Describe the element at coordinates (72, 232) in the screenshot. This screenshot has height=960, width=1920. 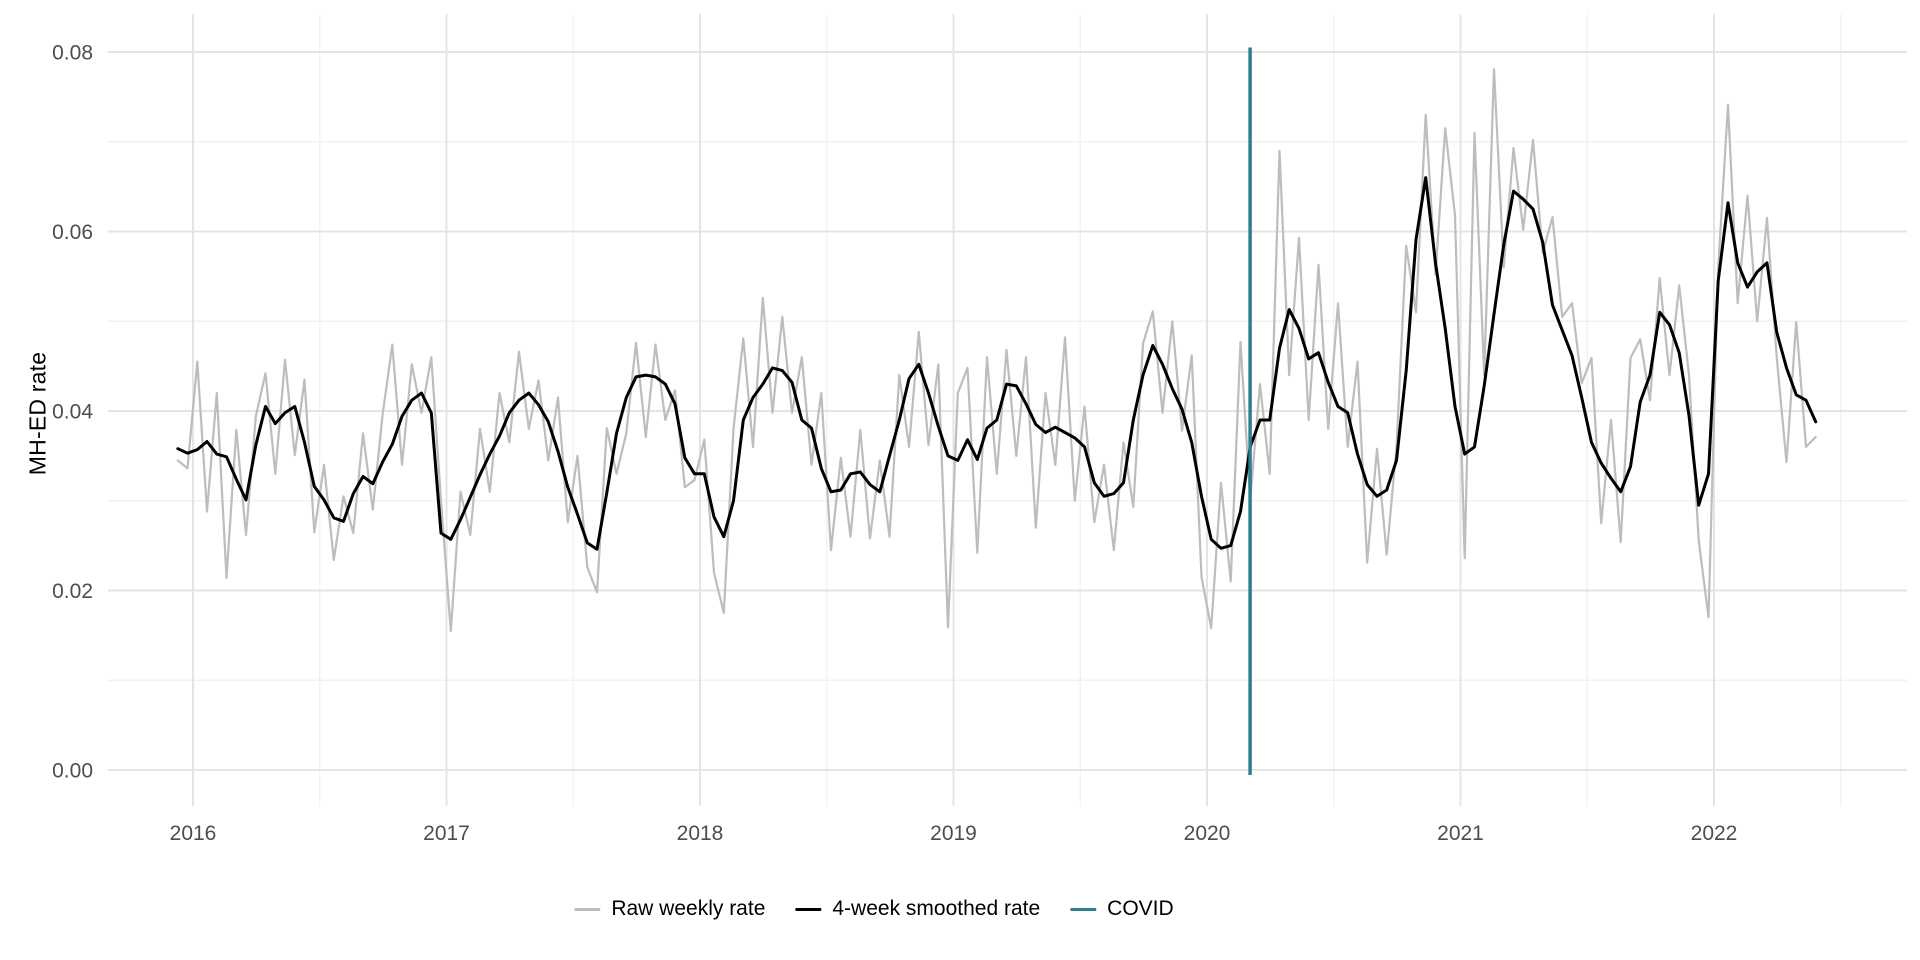
I see `y-tick-label: 0.06` at that location.